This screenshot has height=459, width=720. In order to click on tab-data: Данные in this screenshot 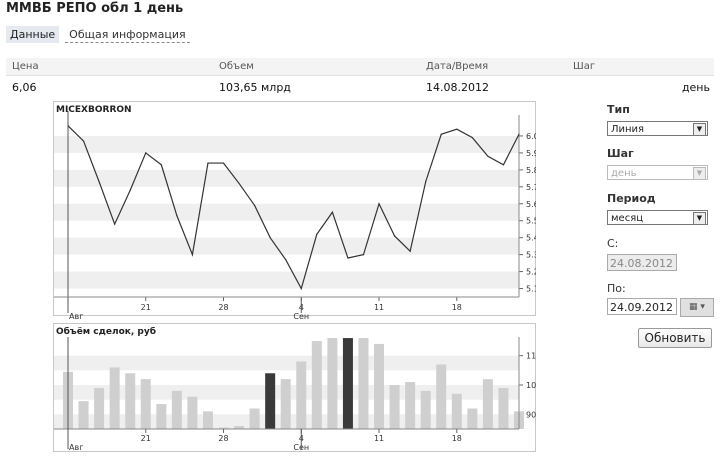, I will do `click(33, 34)`.